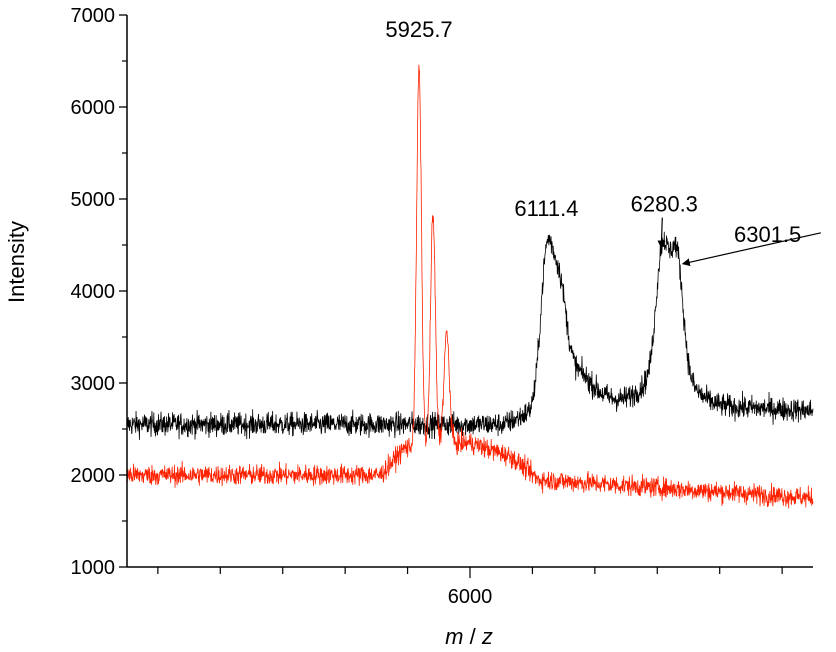 The width and height of the screenshot is (836, 652). I want to click on x-tick-label: 6000, so click(470, 597).